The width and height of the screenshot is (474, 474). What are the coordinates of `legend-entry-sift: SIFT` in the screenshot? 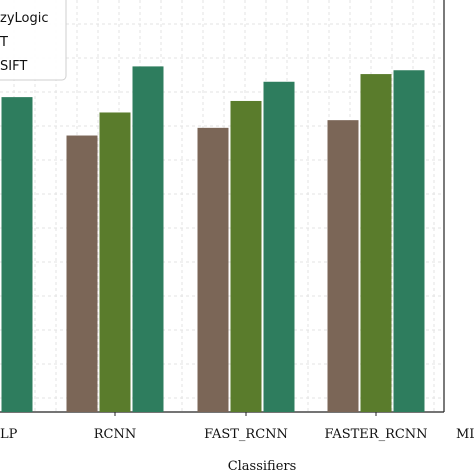 It's located at (13, 66).